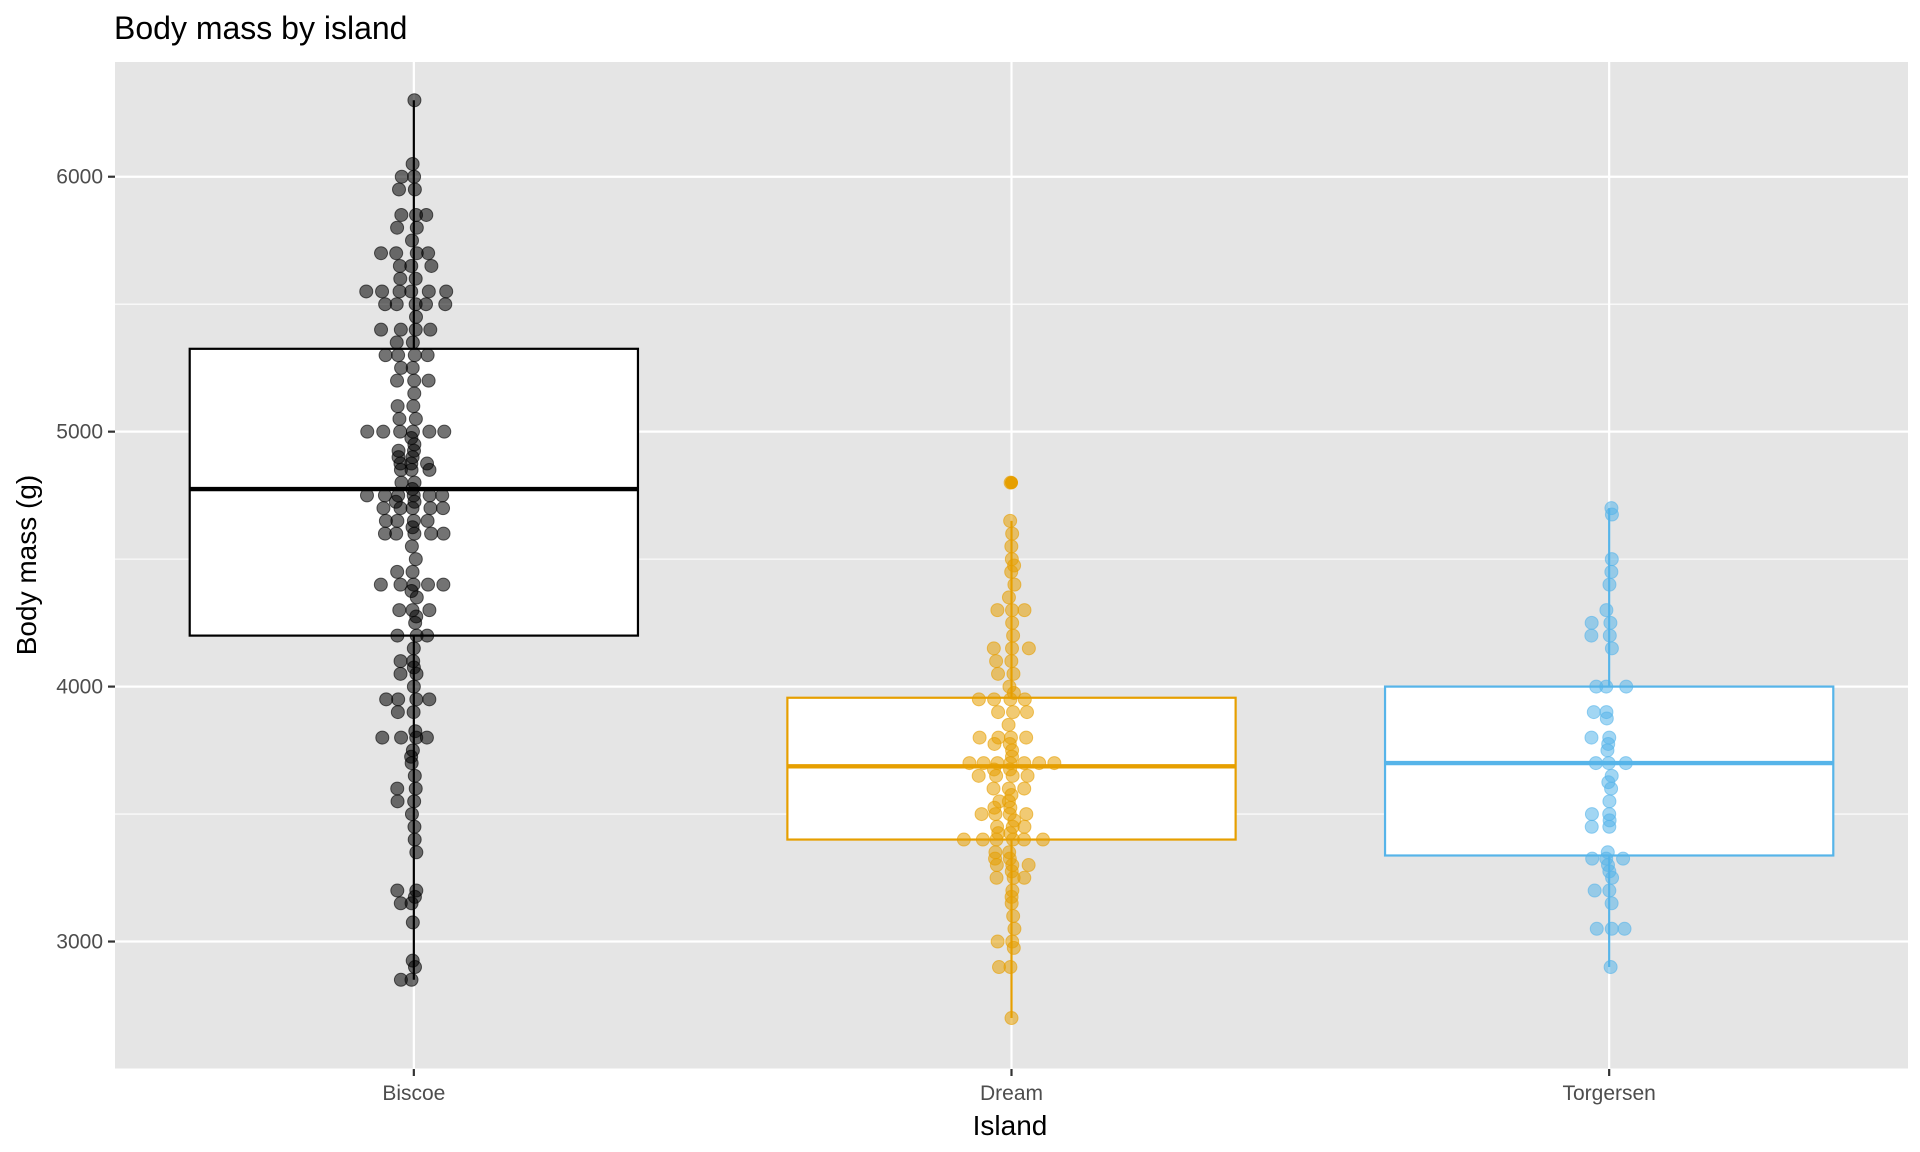 The width and height of the screenshot is (1920, 1152). I want to click on y-tick-label: 4000, so click(79, 687).